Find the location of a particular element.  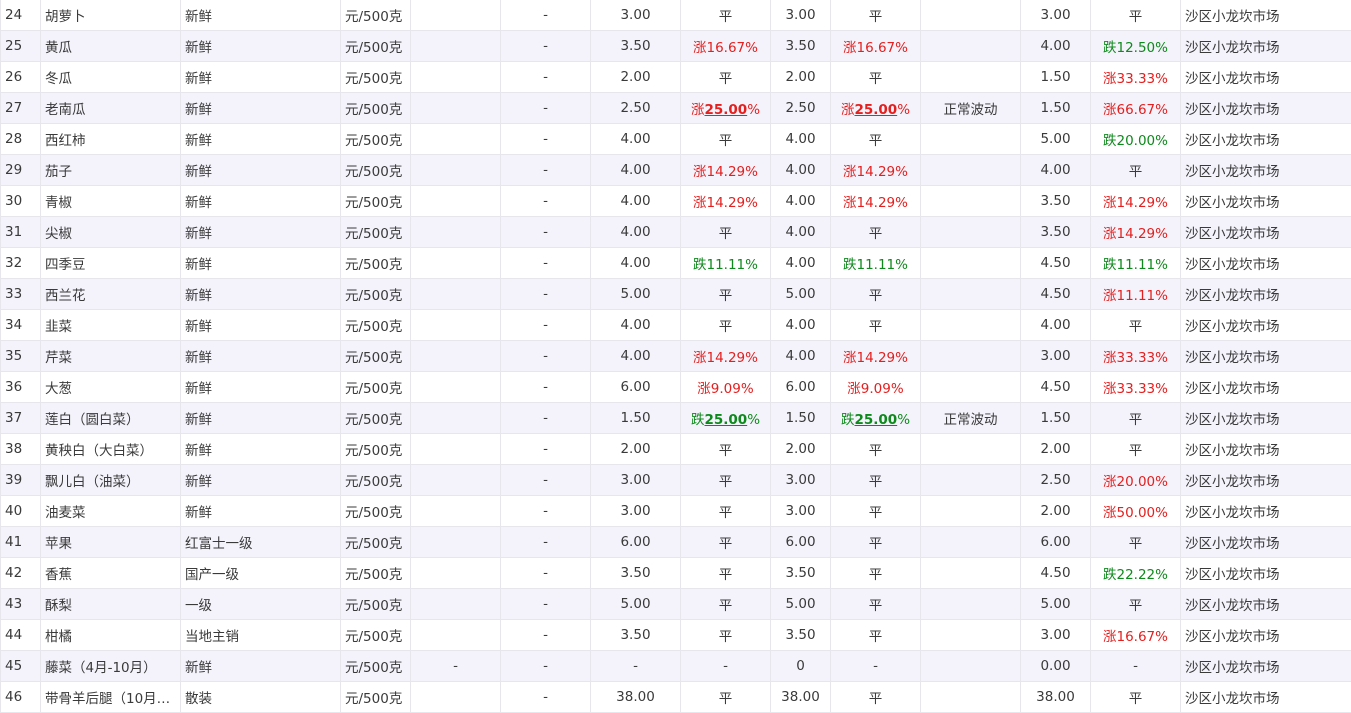

change-vs-average: 跌11.11% is located at coordinates (875, 263).